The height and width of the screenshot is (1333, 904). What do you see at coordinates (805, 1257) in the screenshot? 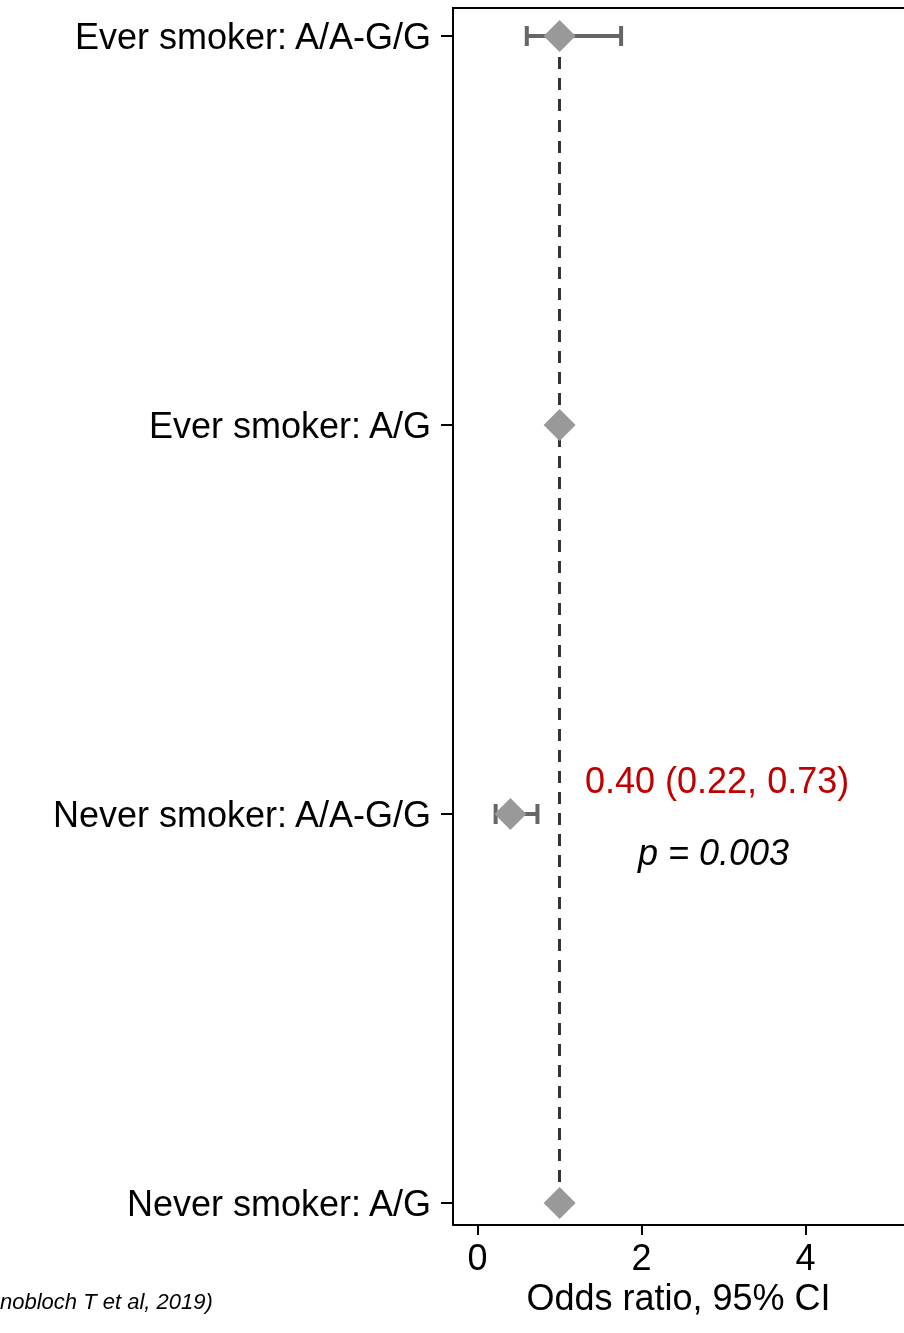
I see `x-tick-label: 4` at bounding box center [805, 1257].